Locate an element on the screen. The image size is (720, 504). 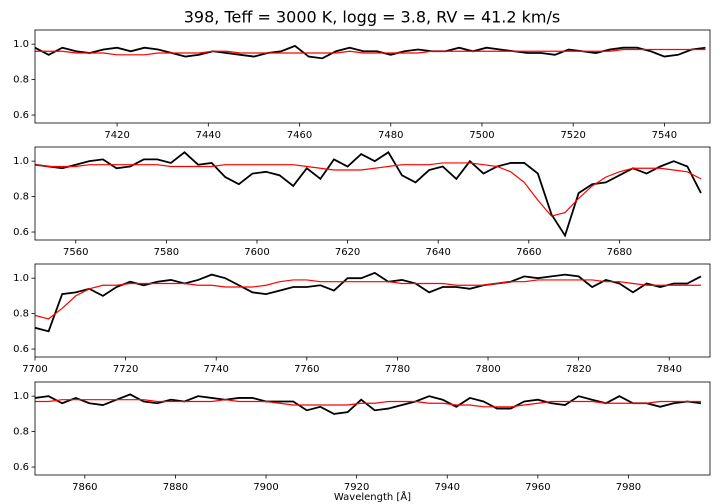
x-tick-label: 7920 is located at coordinates (356, 487).